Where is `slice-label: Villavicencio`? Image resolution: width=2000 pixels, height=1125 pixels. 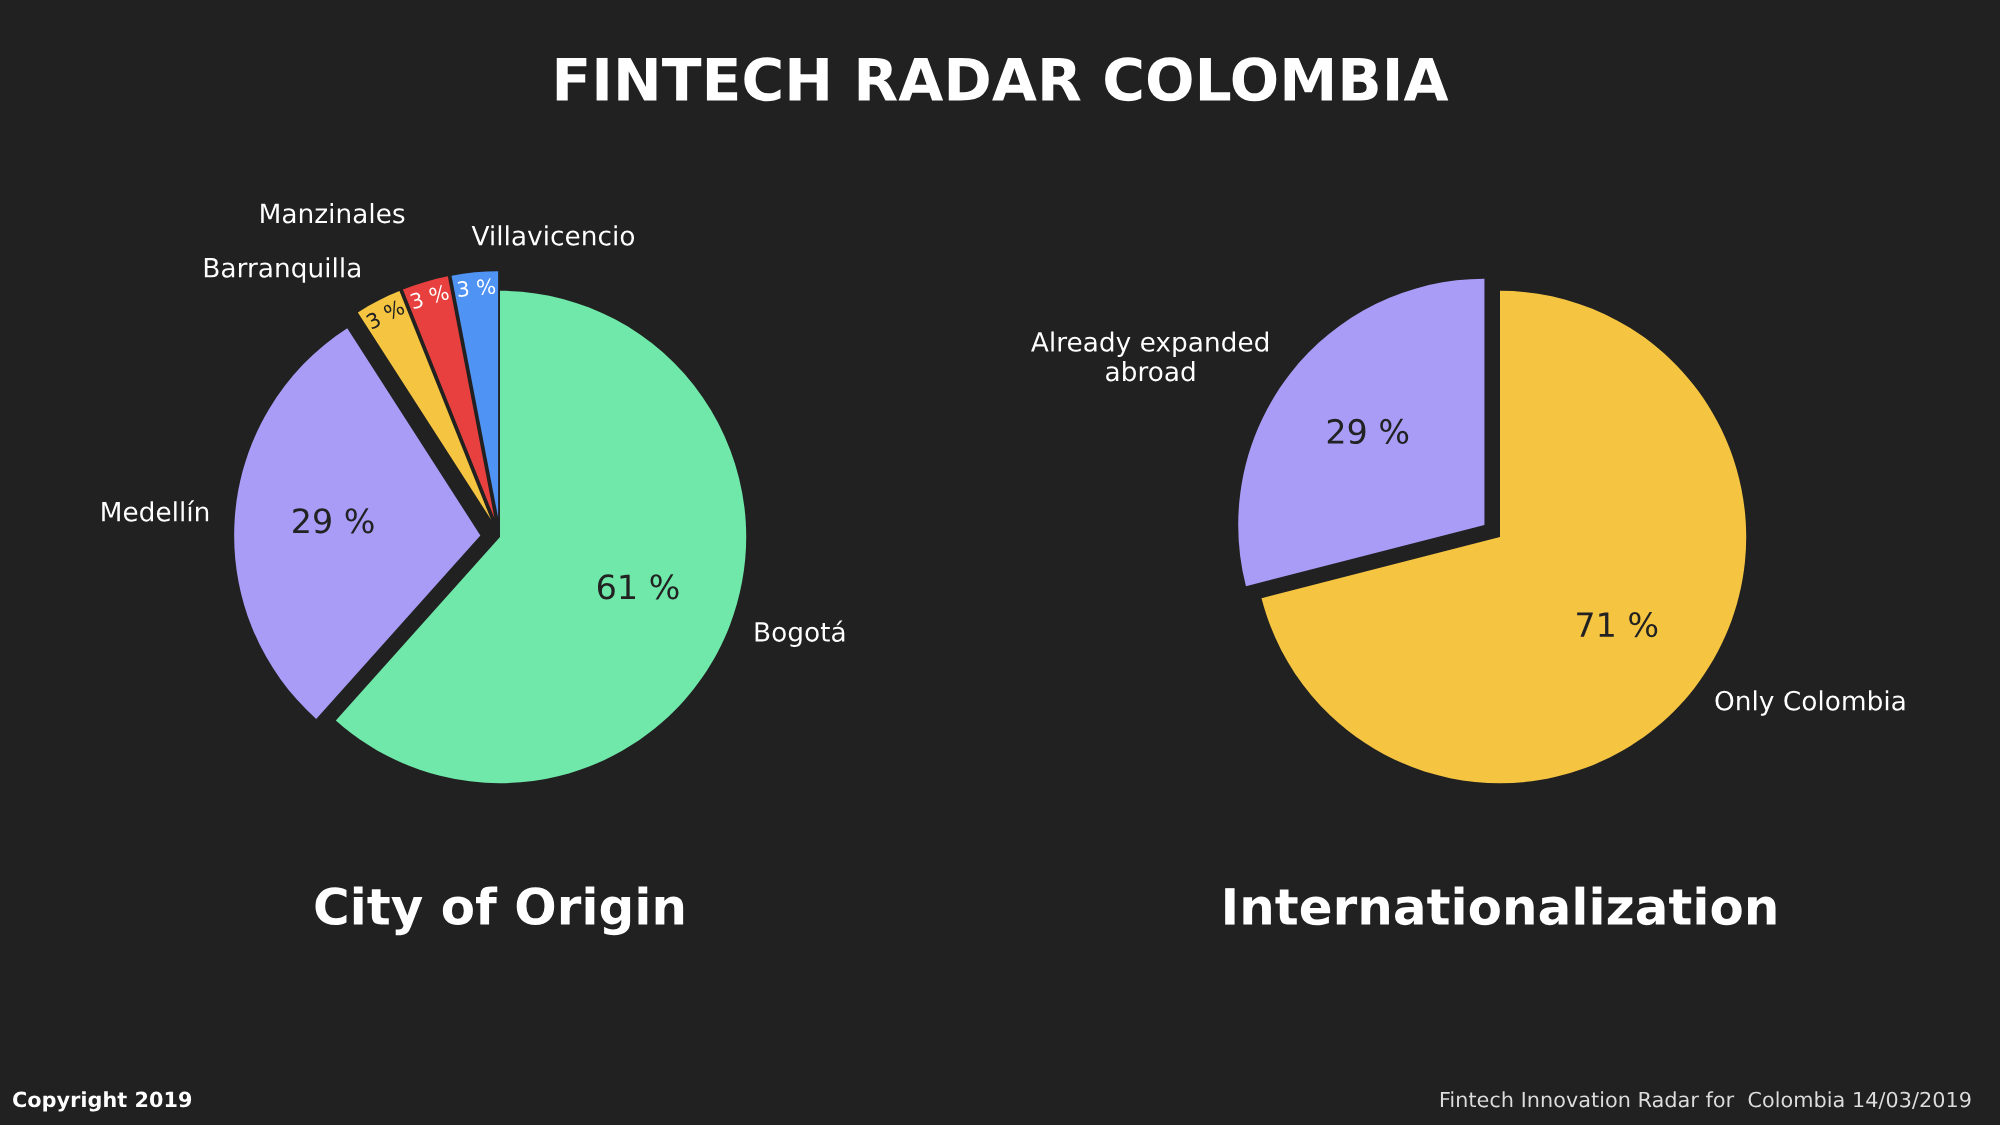
slice-label: Villavicencio is located at coordinates (553, 235).